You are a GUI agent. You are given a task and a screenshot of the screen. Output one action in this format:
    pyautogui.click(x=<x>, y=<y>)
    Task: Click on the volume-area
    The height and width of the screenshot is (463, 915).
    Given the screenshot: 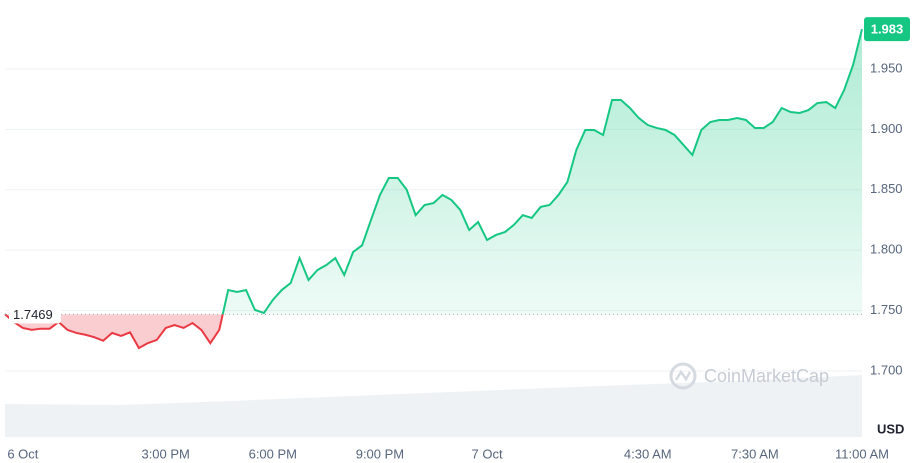 What is the action you would take?
    pyautogui.click(x=433, y=406)
    